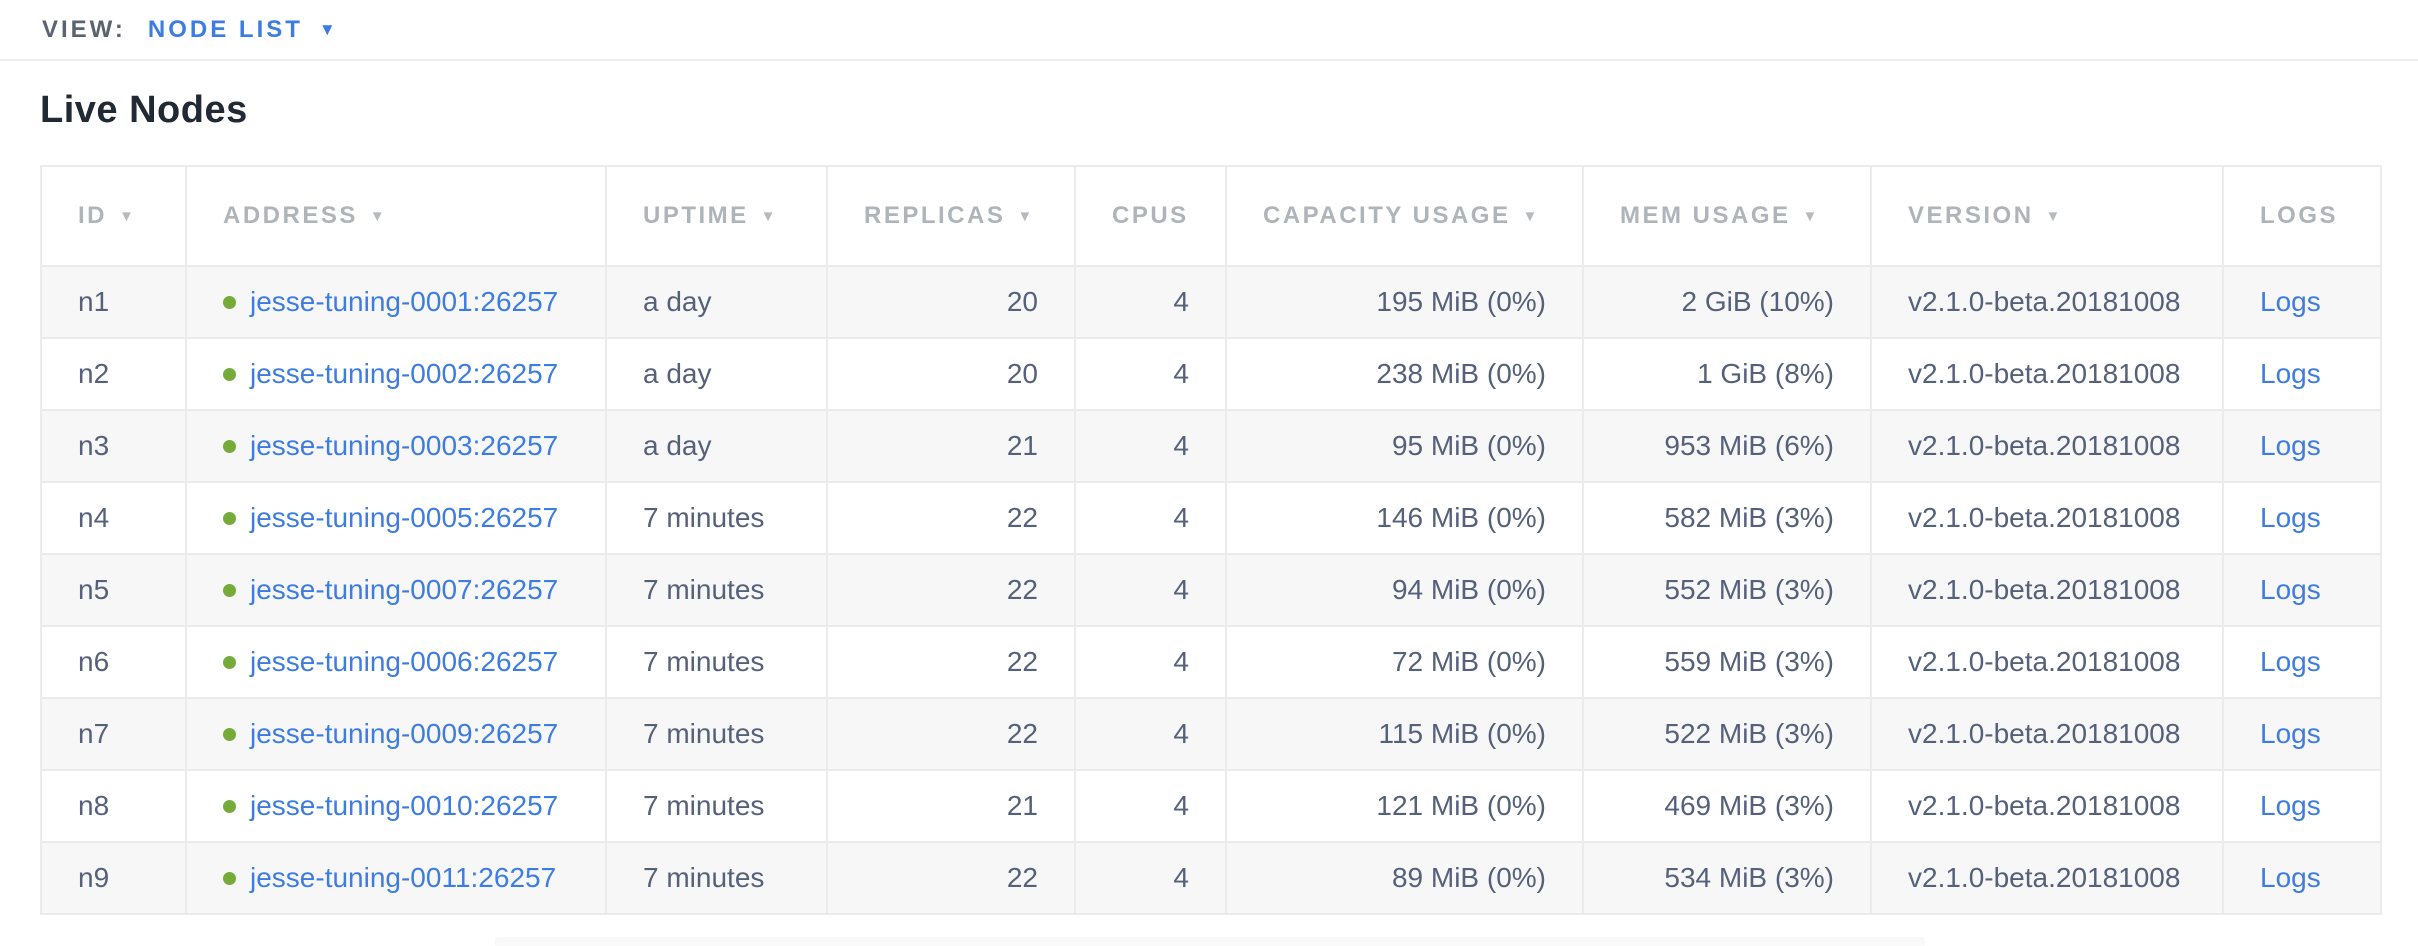  I want to click on node-capacity-cell: 121 MiB (0%), so click(1404, 806).